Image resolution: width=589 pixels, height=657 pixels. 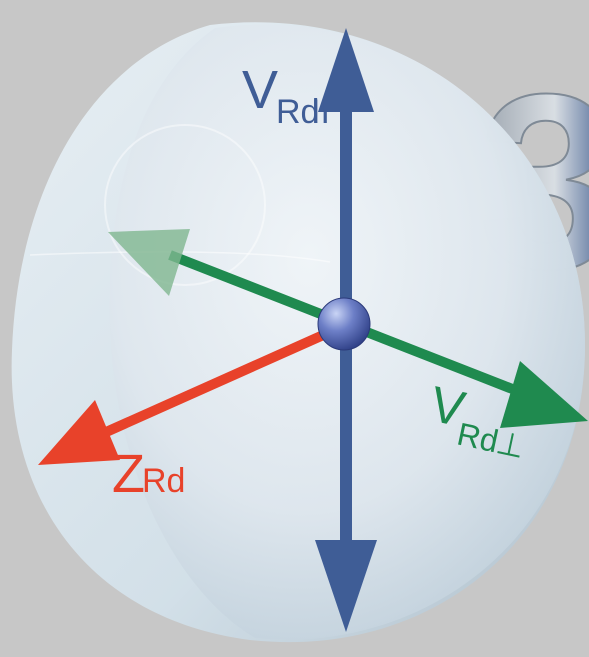 What do you see at coordinates (128, 474) in the screenshot?
I see `label-z-main: Z` at bounding box center [128, 474].